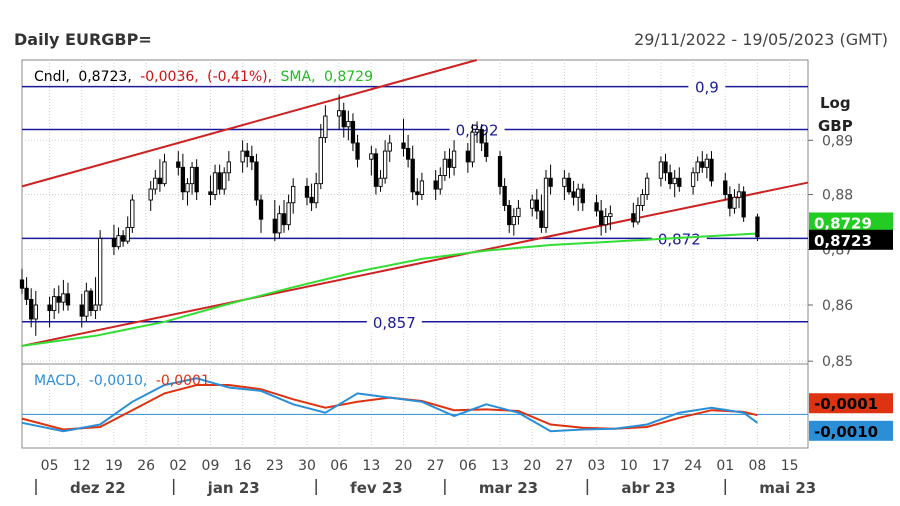 The height and width of the screenshot is (506, 900). I want to click on x-tick-label: 08, so click(758, 466).